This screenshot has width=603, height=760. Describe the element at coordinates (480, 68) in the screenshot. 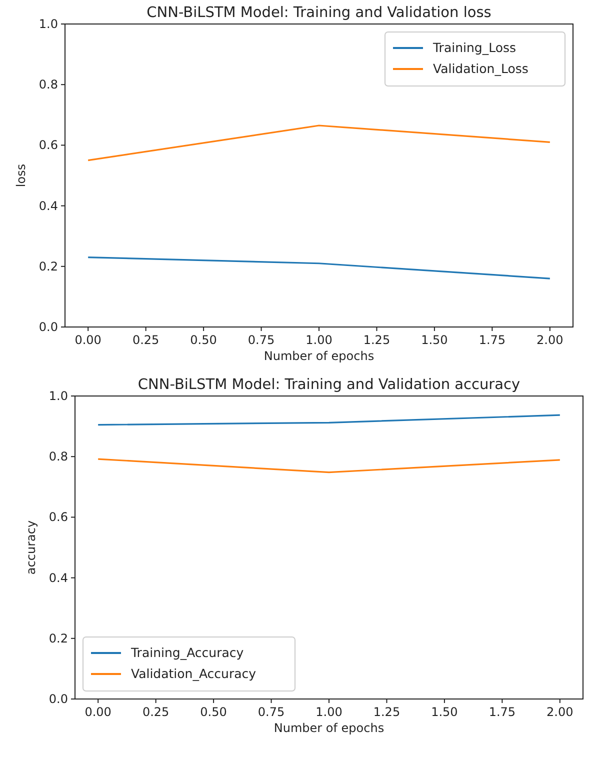

I see `legend-label: Validation_Loss` at that location.